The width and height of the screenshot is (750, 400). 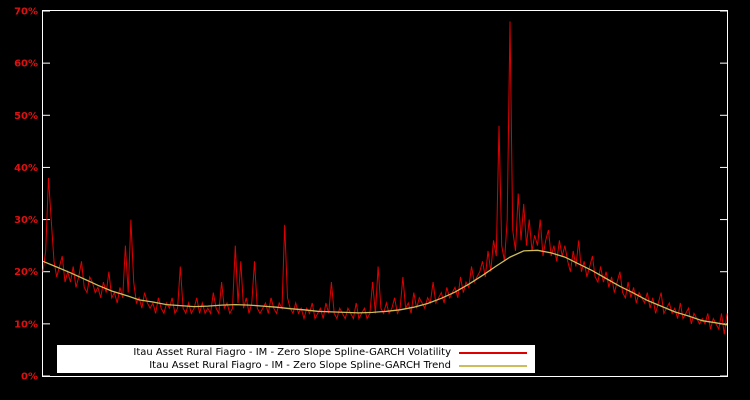 What do you see at coordinates (493, 365) in the screenshot?
I see `legend-line-sample-trend` at bounding box center [493, 365].